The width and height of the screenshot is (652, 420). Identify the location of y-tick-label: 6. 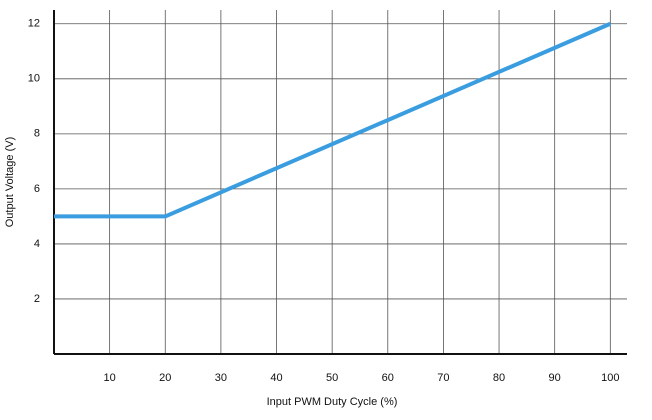
(37, 189).